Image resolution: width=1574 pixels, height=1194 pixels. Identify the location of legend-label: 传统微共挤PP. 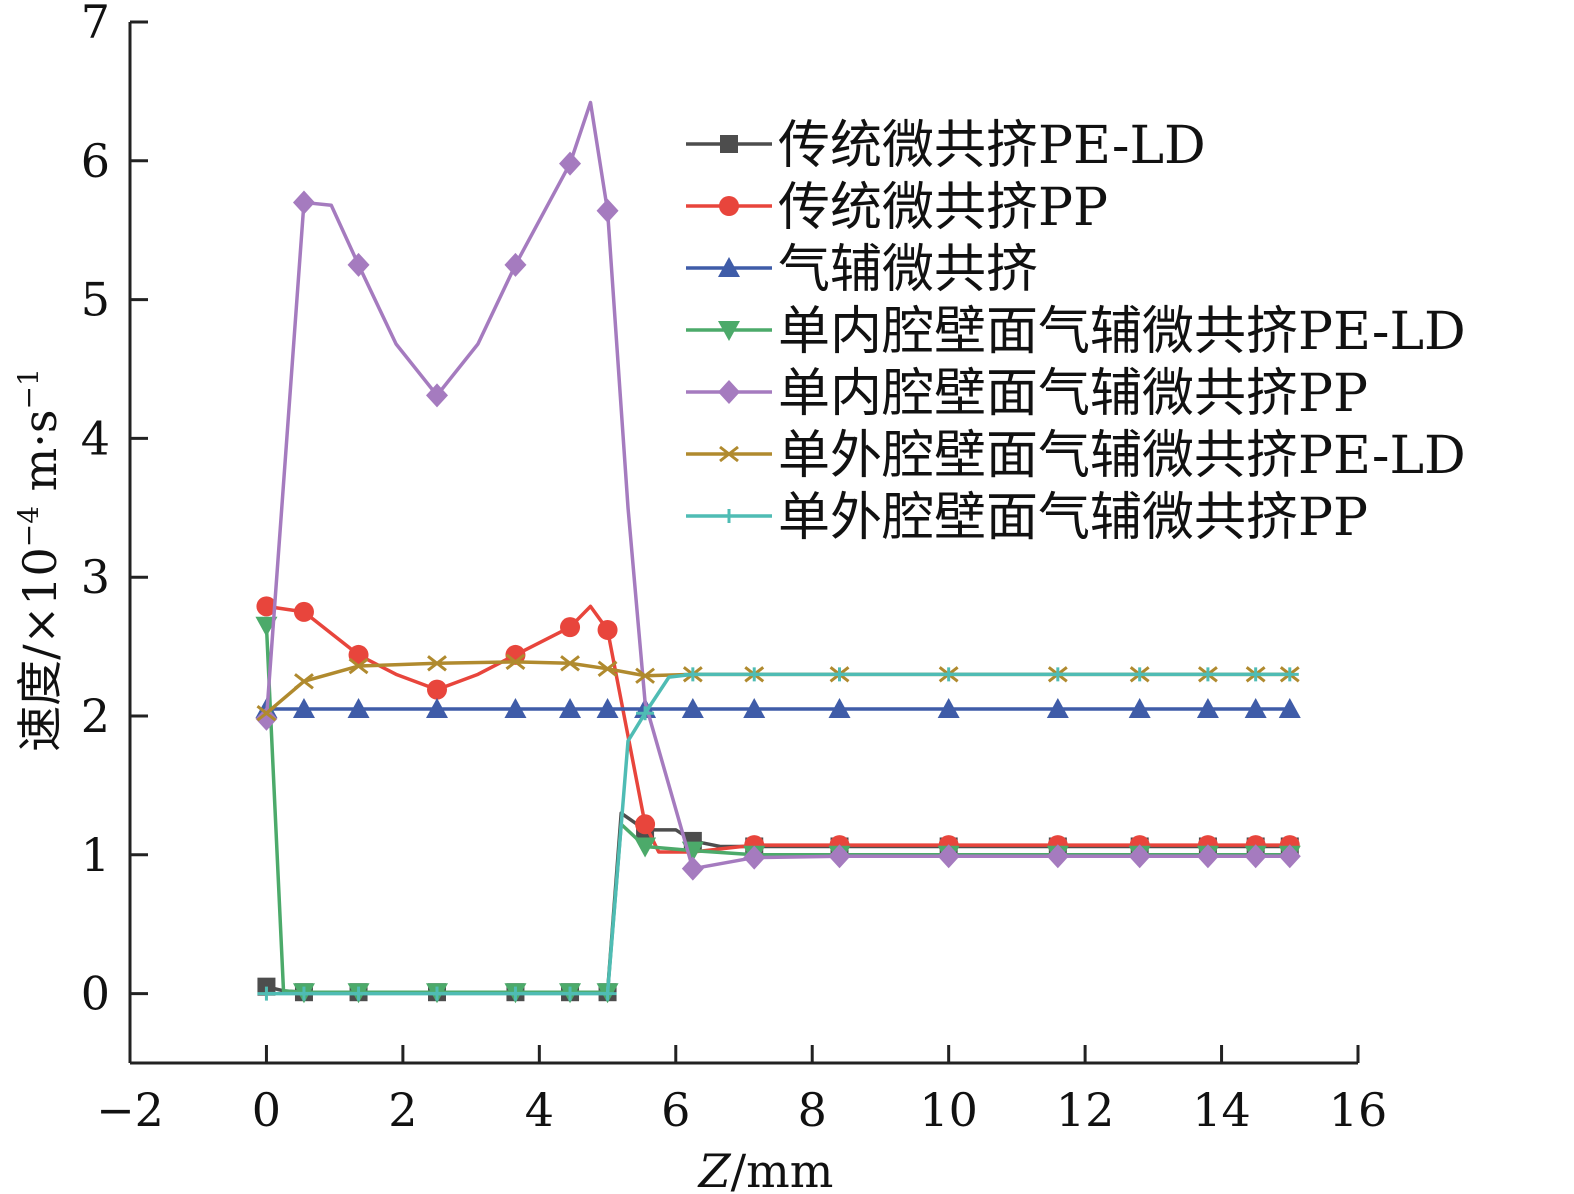
(943, 208).